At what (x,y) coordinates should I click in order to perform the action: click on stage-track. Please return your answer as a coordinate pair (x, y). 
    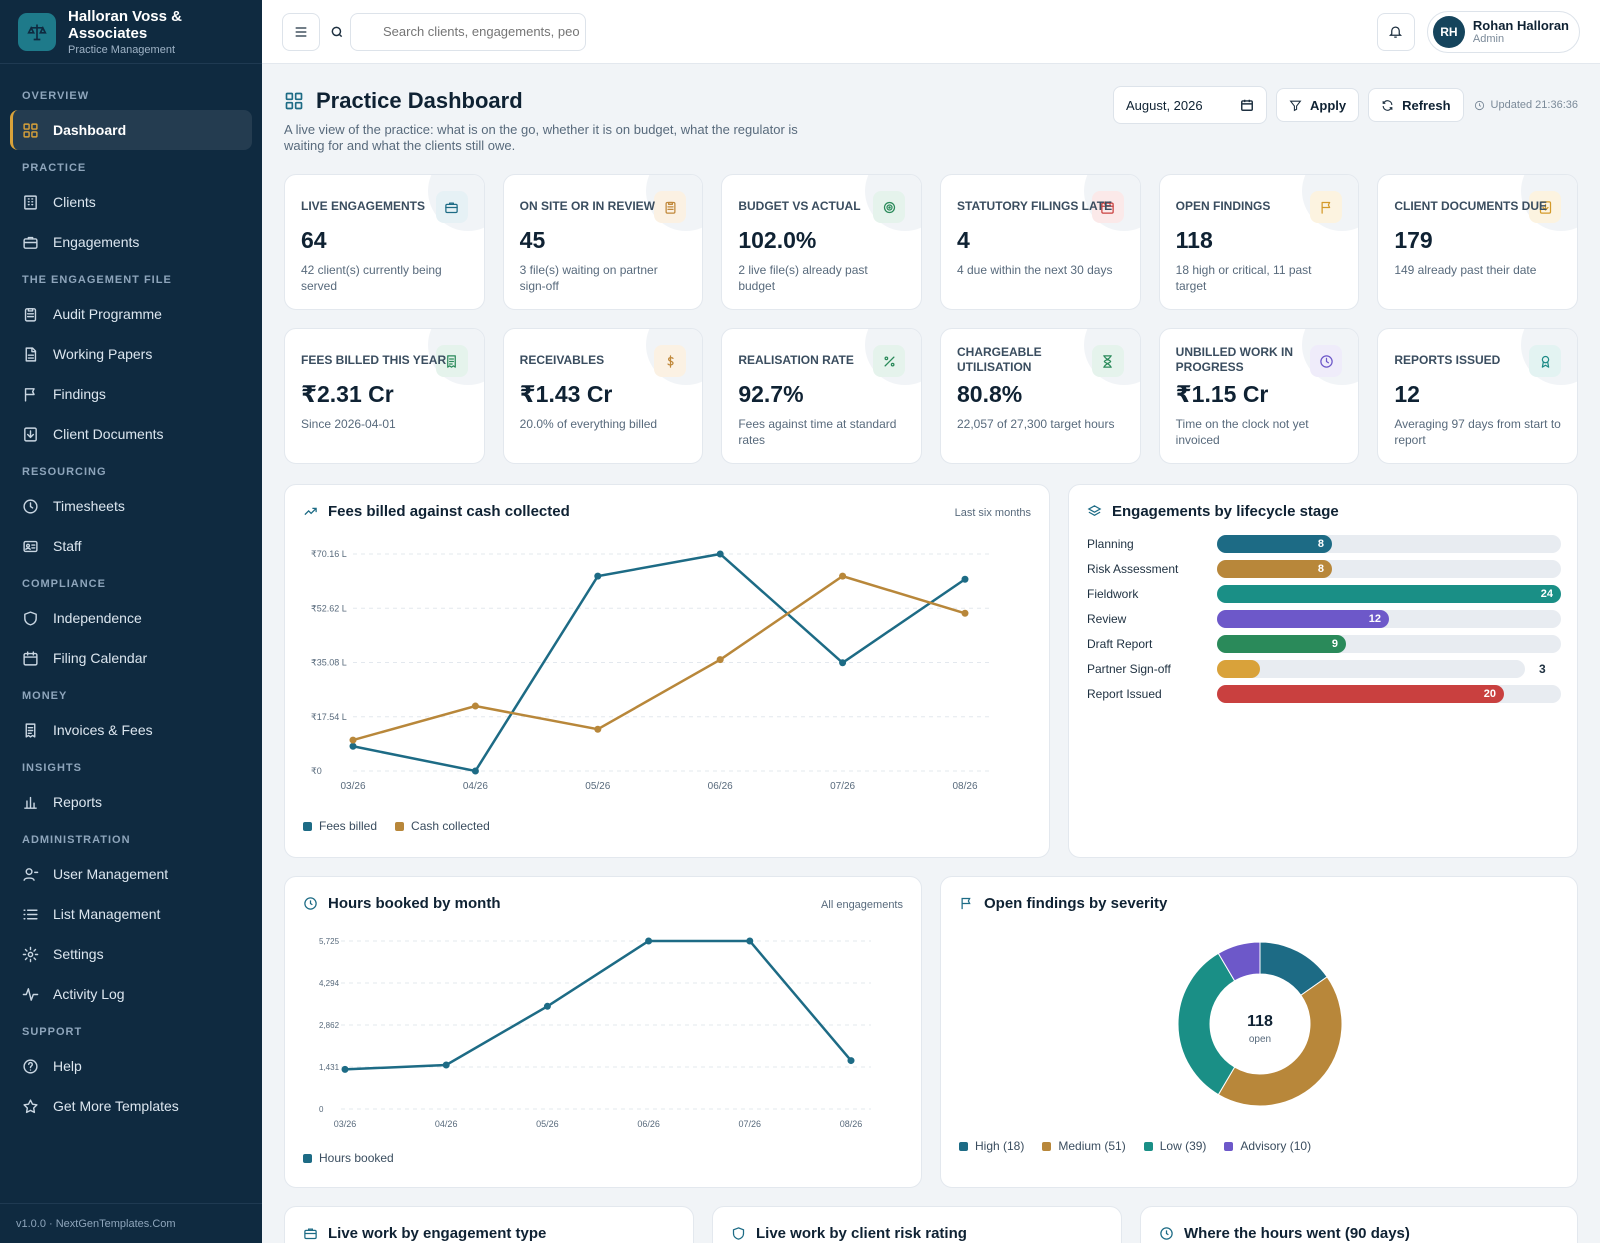
    Looking at the image, I should click on (1371, 669).